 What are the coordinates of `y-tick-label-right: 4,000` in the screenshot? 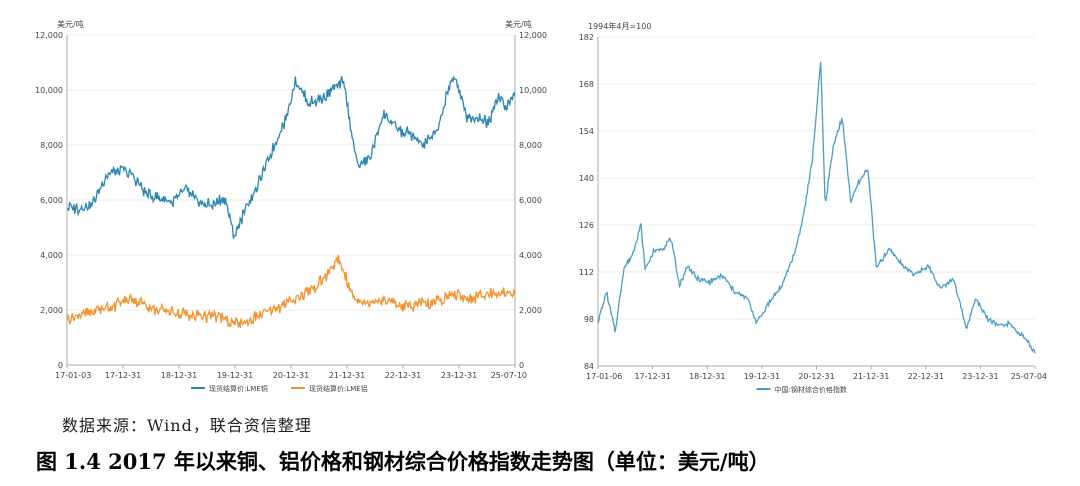 It's located at (530, 255).